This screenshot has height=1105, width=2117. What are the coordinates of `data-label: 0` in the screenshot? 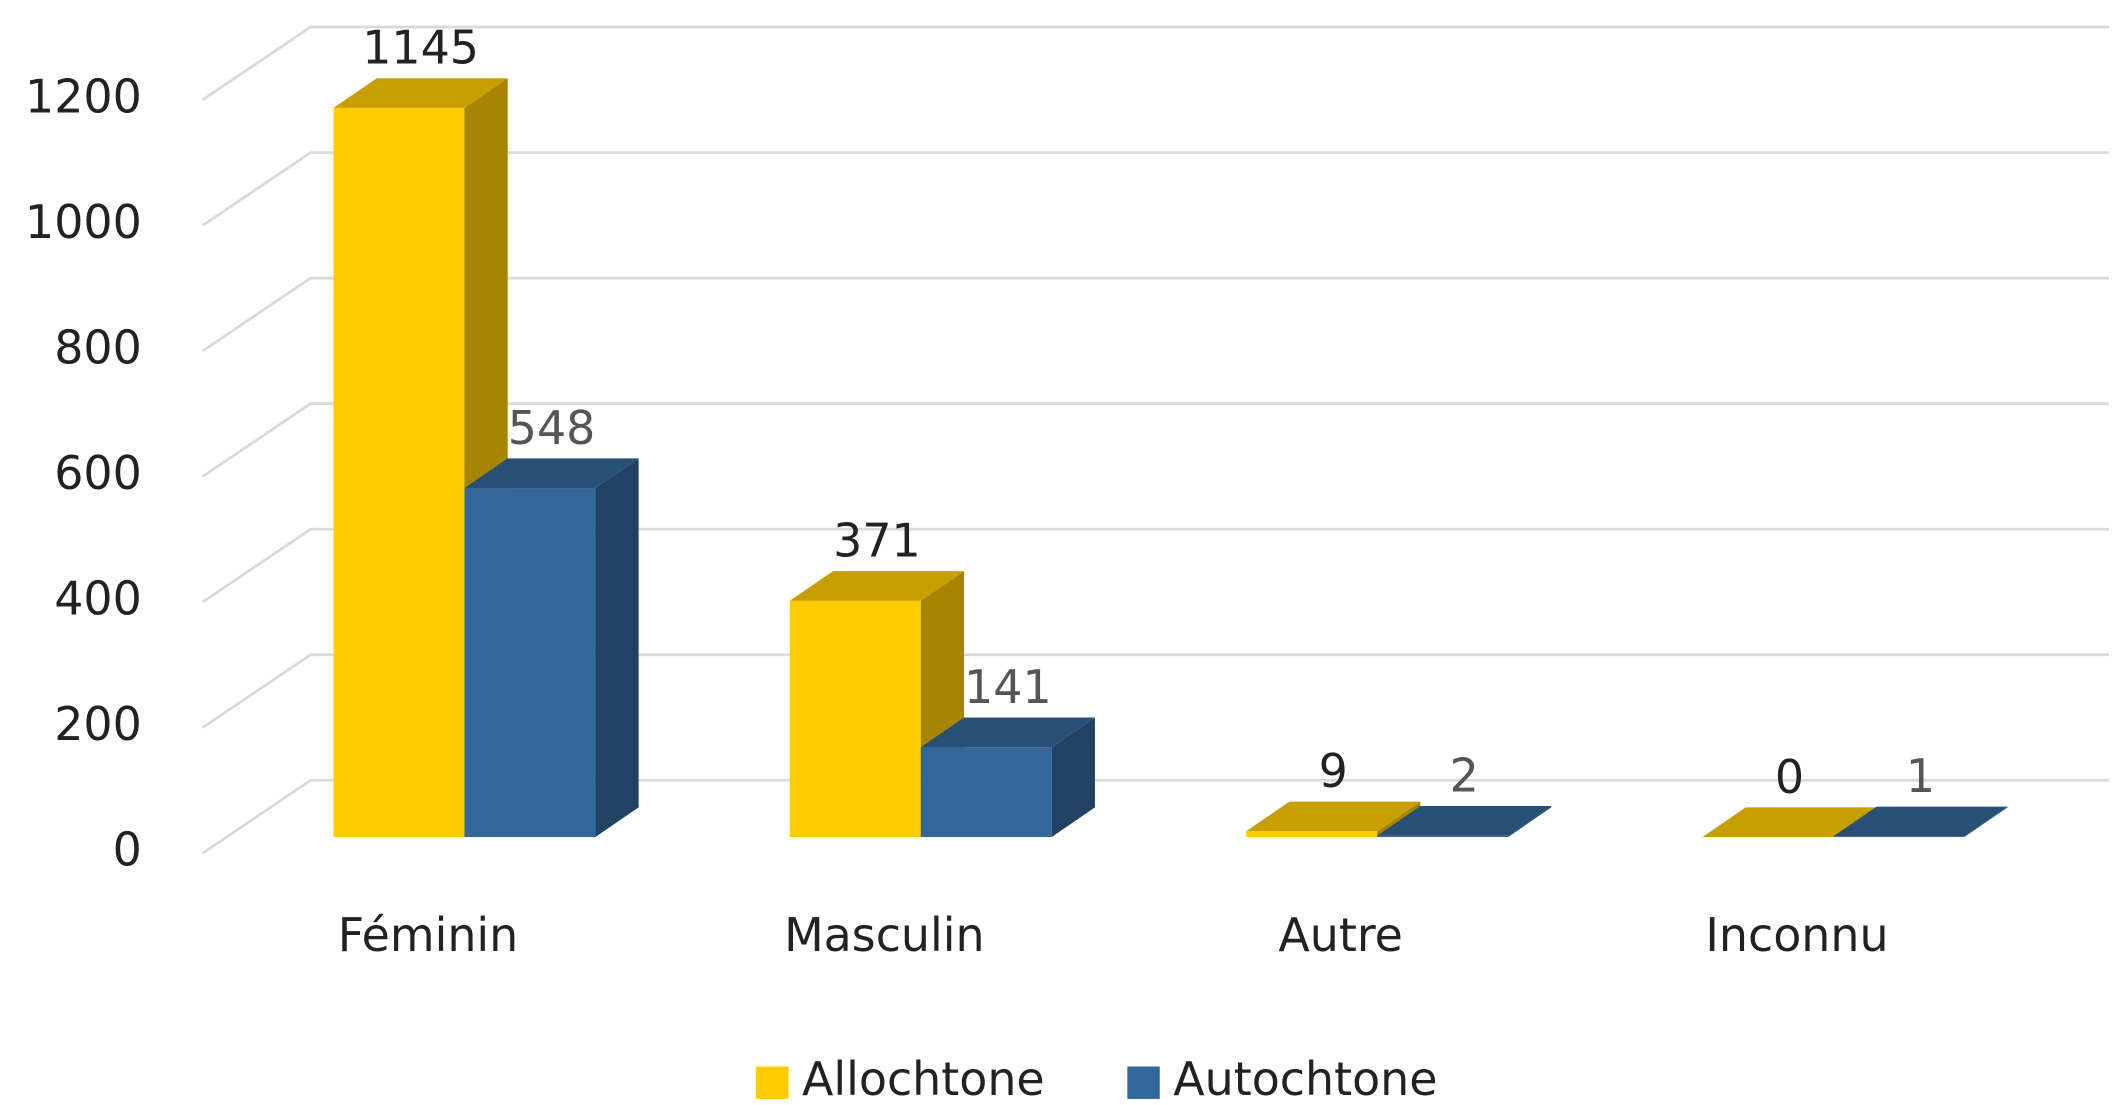 It's located at (1789, 777).